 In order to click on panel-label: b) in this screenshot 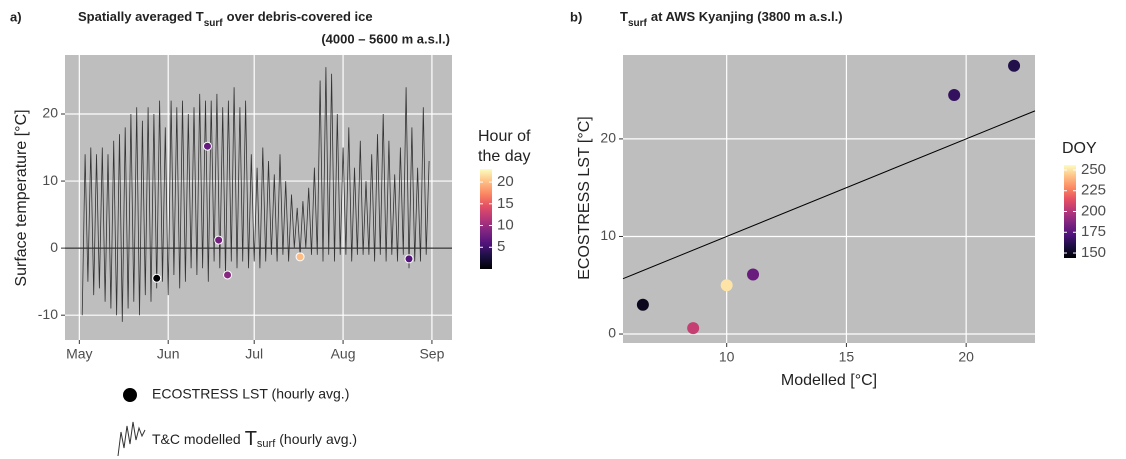, I will do `click(576, 16)`.